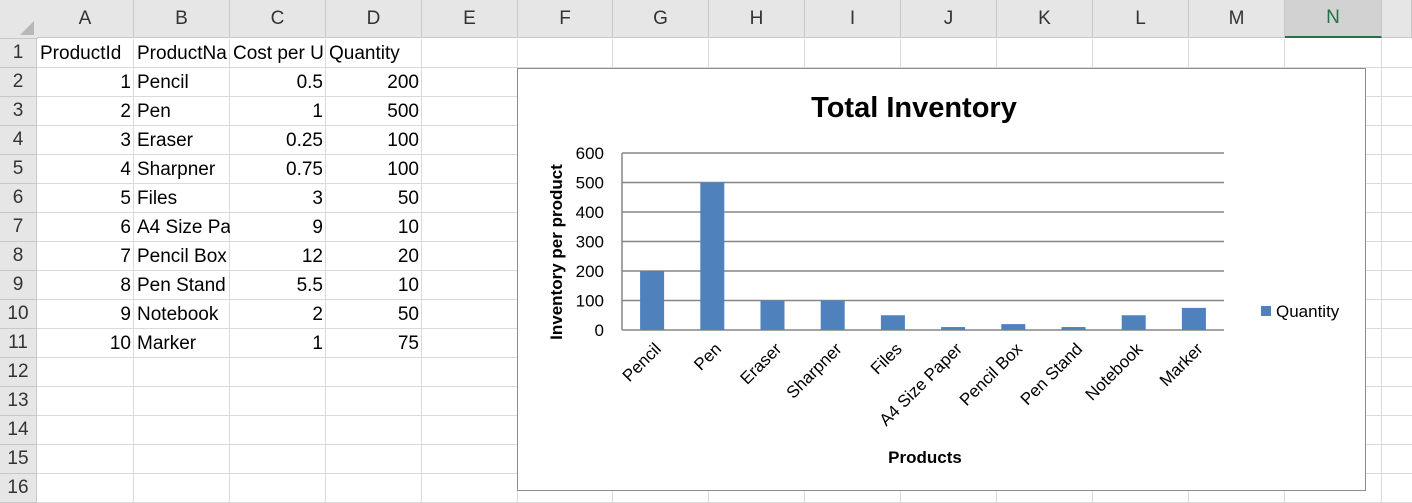  What do you see at coordinates (923, 256) in the screenshot?
I see `chart-bars` at bounding box center [923, 256].